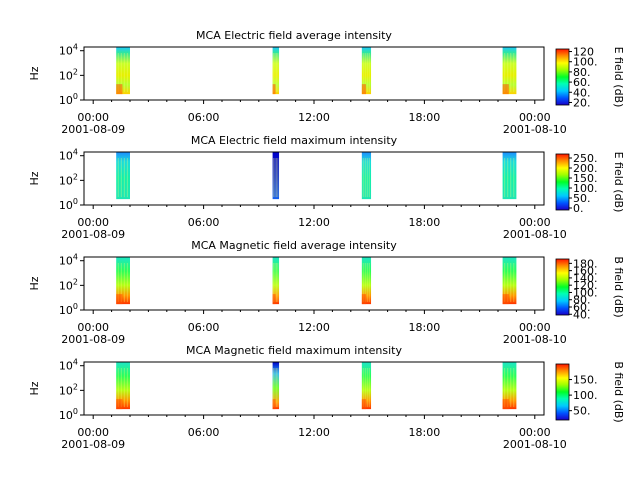 The width and height of the screenshot is (640, 484). Describe the element at coordinates (585, 271) in the screenshot. I see `colorbar-tick-label: 160.` at that location.